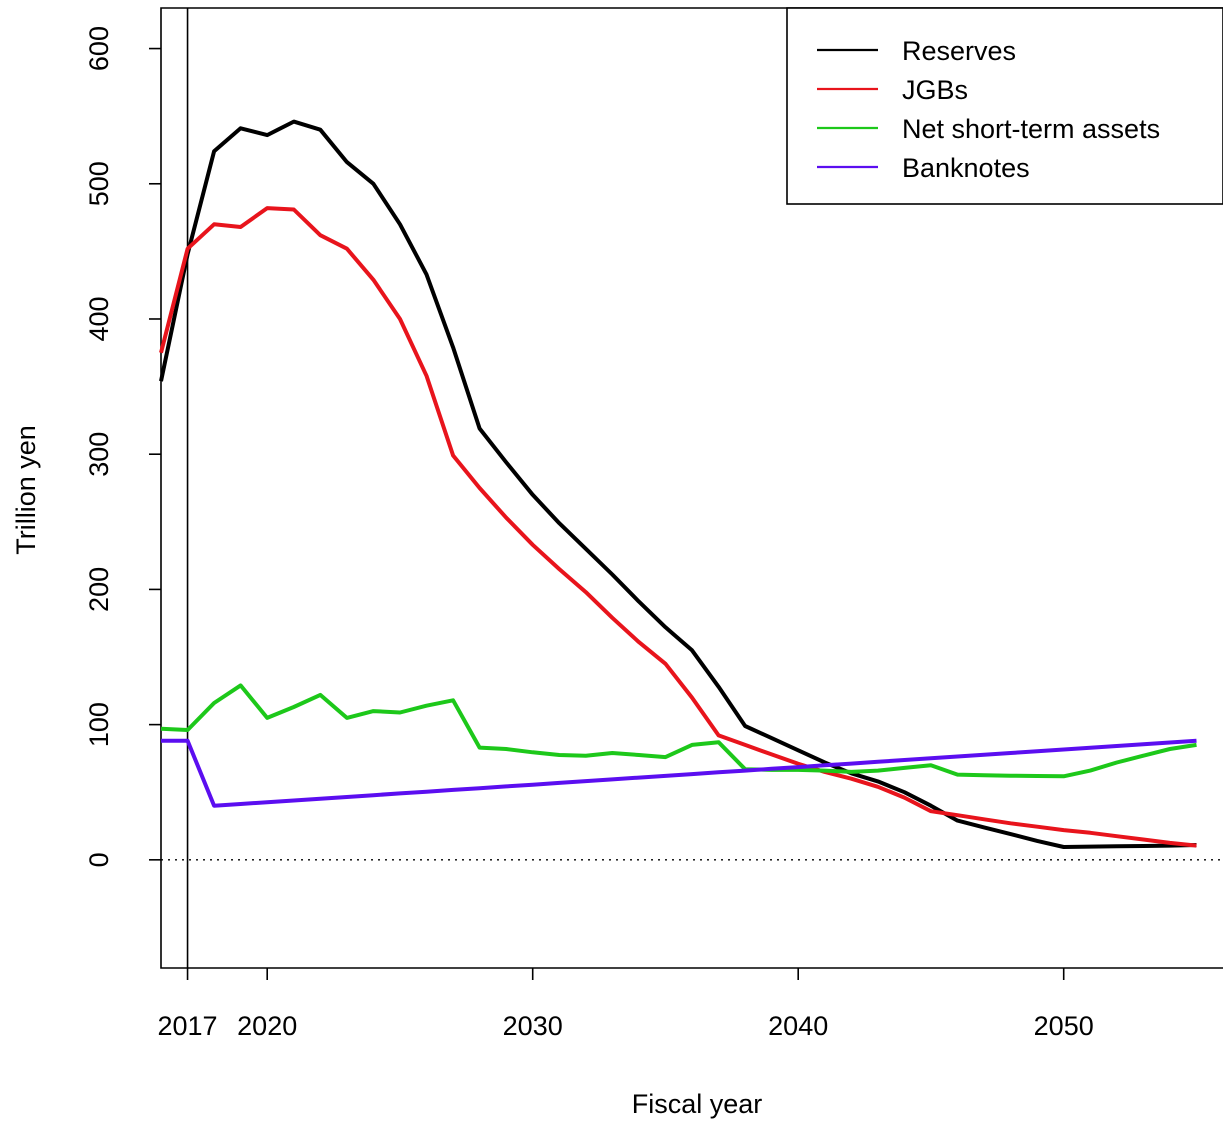 This screenshot has height=1121, width=1223. I want to click on y-tick-label: 0, so click(99, 859).